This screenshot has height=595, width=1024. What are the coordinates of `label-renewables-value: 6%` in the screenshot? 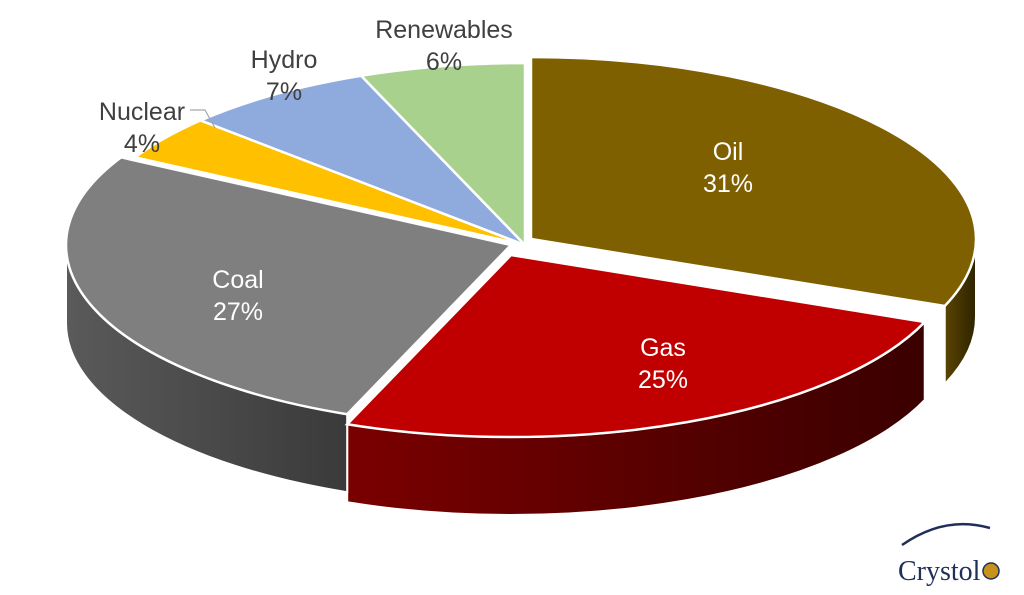 It's located at (444, 62).